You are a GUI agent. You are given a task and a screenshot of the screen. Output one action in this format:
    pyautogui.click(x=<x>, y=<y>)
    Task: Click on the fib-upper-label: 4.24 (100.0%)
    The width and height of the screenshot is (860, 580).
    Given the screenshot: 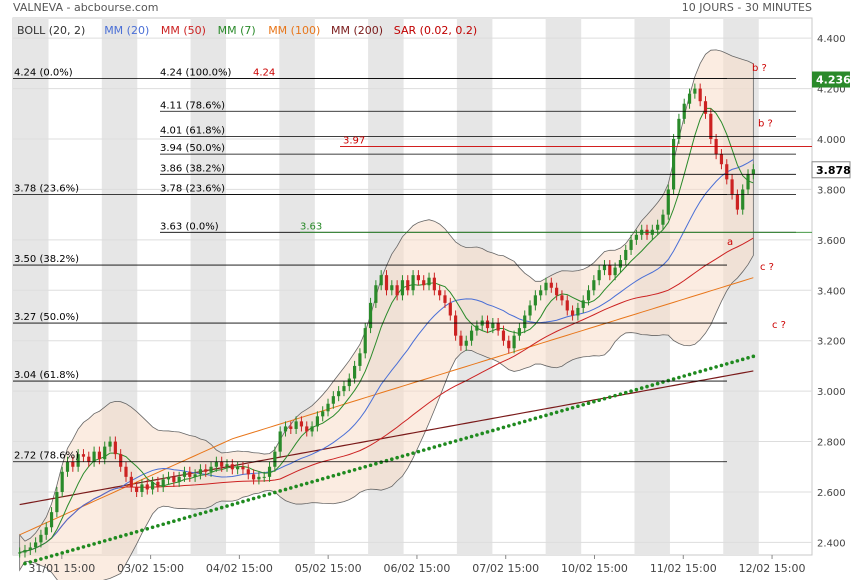 What is the action you would take?
    pyautogui.click(x=195, y=73)
    